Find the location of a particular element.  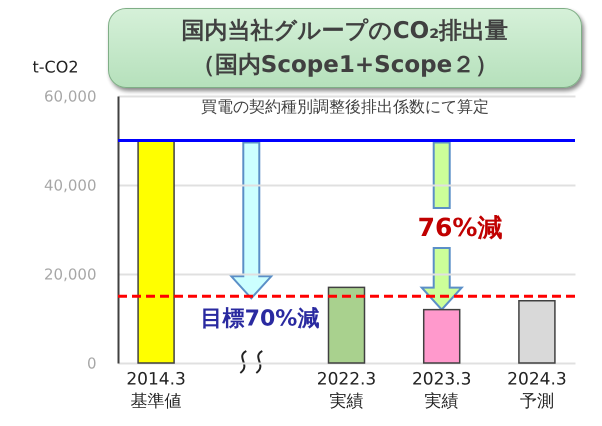

chart-title: 国内当社グループのCO₂排出量 is located at coordinates (345, 31).